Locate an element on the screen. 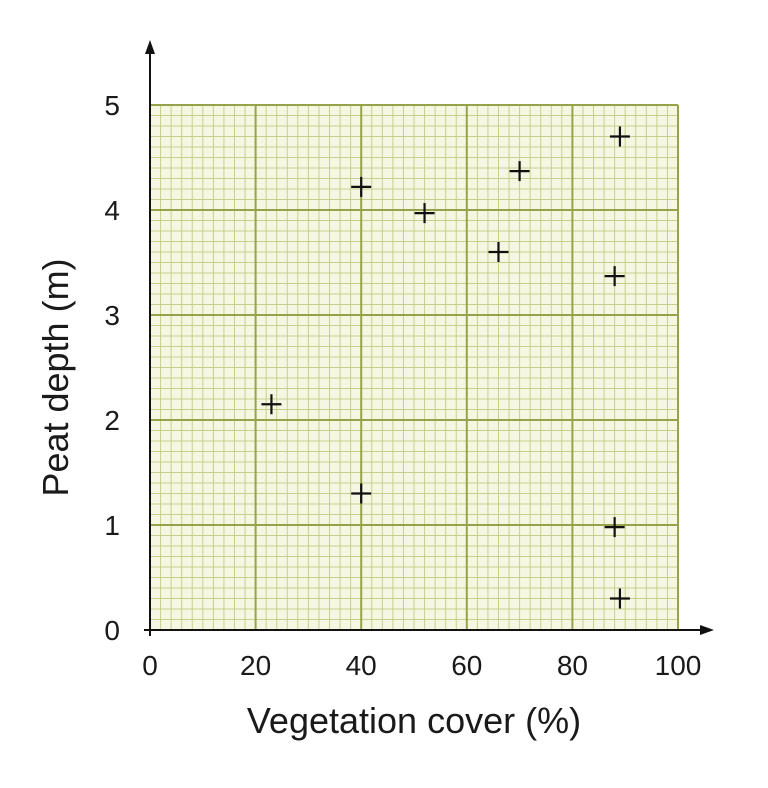  x-tick-labels: 0 20 40 60 80 100 is located at coordinates (421, 665).